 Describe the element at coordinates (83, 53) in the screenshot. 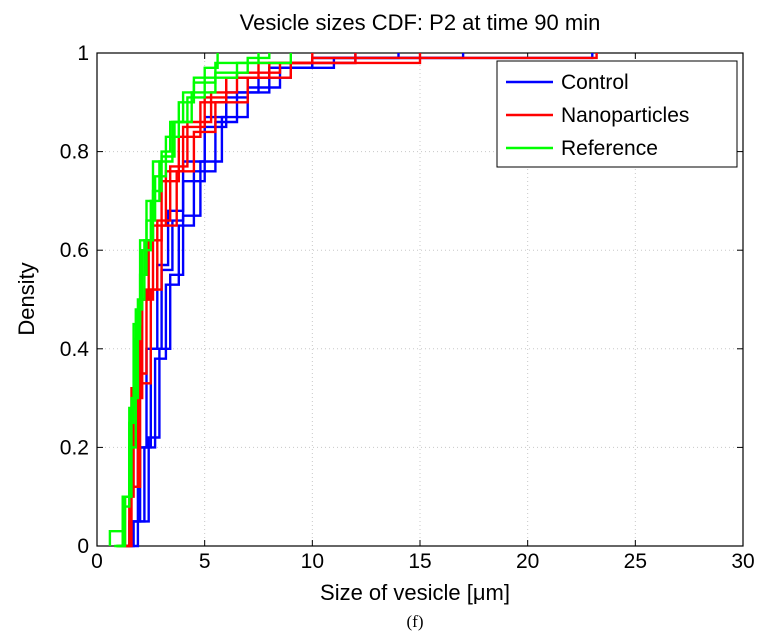

I see `y-tick-label: 1` at that location.